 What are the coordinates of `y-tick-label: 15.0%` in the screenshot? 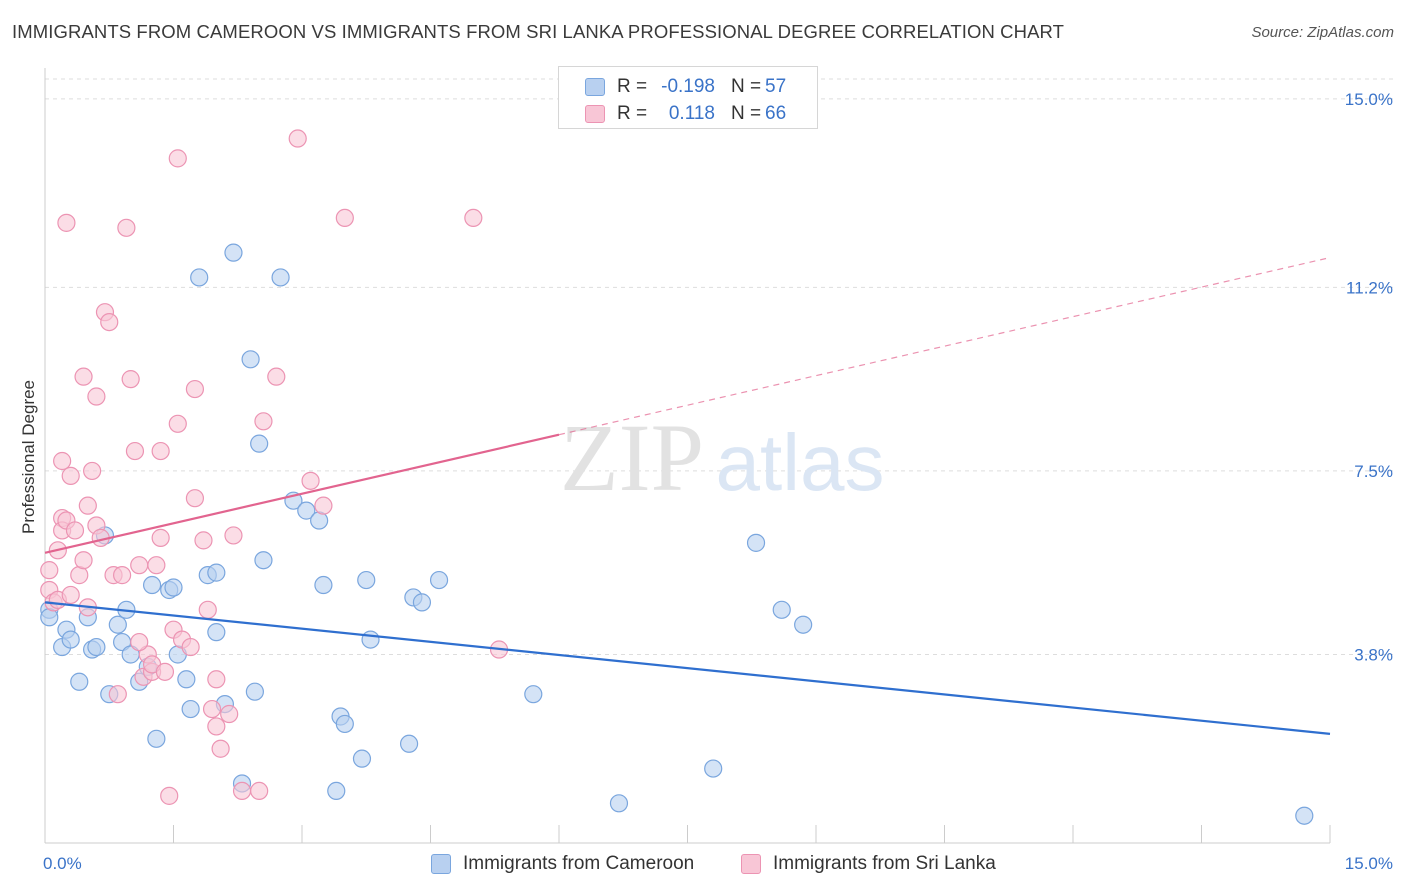 It's located at (1369, 99).